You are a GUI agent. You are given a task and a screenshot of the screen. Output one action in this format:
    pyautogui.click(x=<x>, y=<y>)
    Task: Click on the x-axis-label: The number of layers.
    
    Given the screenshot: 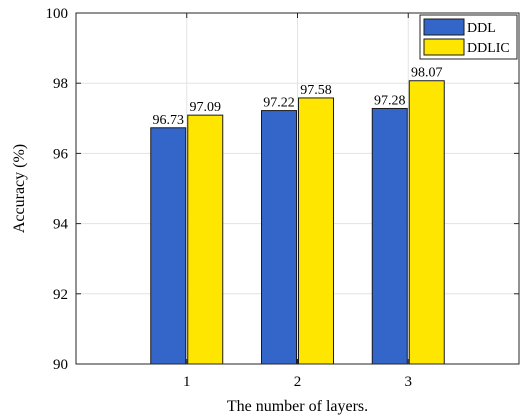 What is the action you would take?
    pyautogui.click(x=297, y=406)
    